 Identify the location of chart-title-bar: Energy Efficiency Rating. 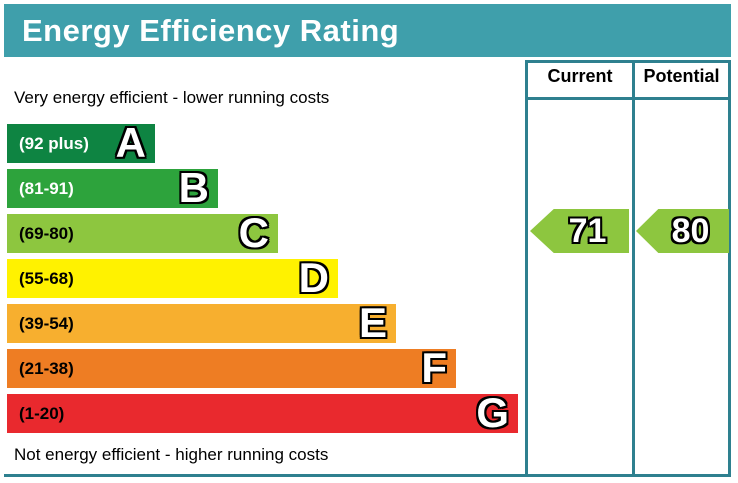
(367, 30).